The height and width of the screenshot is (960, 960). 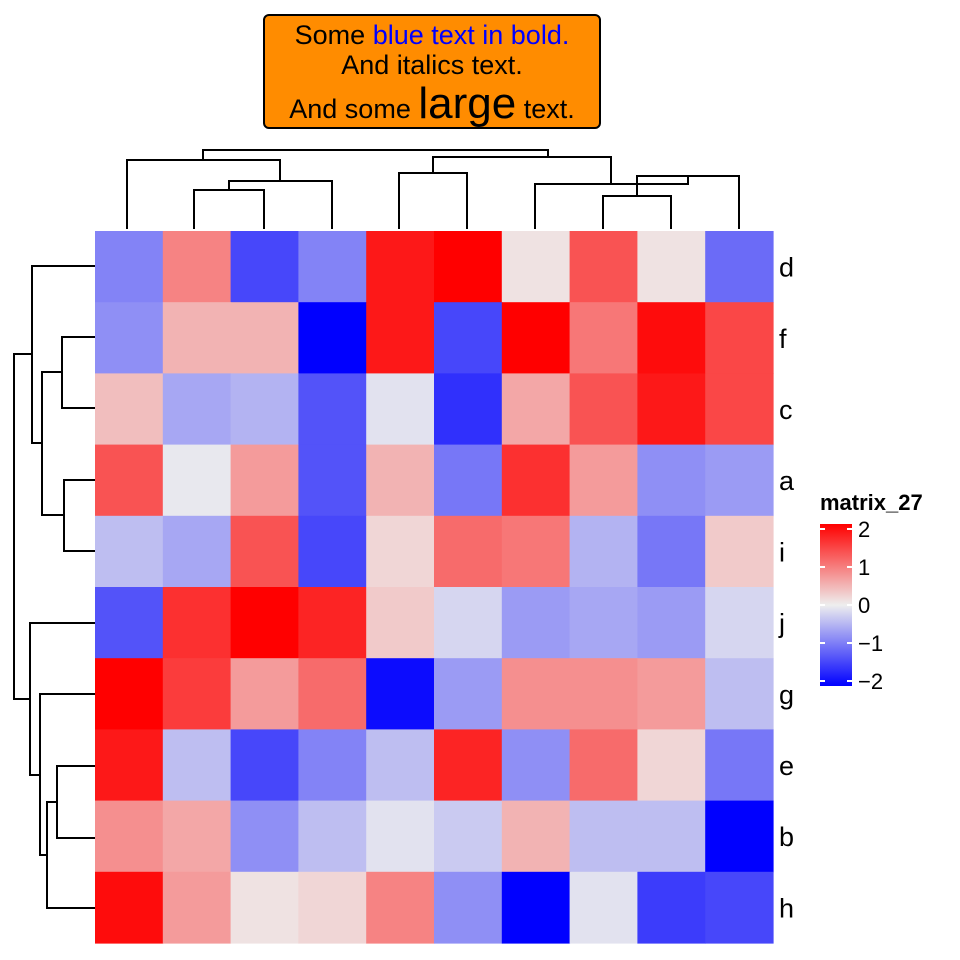 What do you see at coordinates (467, 103) in the screenshot?
I see `title-line-3-large-text: large` at bounding box center [467, 103].